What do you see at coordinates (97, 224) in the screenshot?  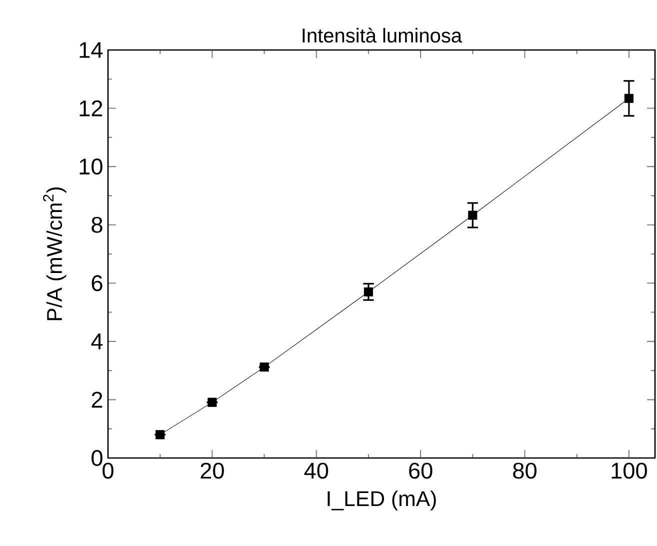 I see `y-tick-label: 8` at bounding box center [97, 224].